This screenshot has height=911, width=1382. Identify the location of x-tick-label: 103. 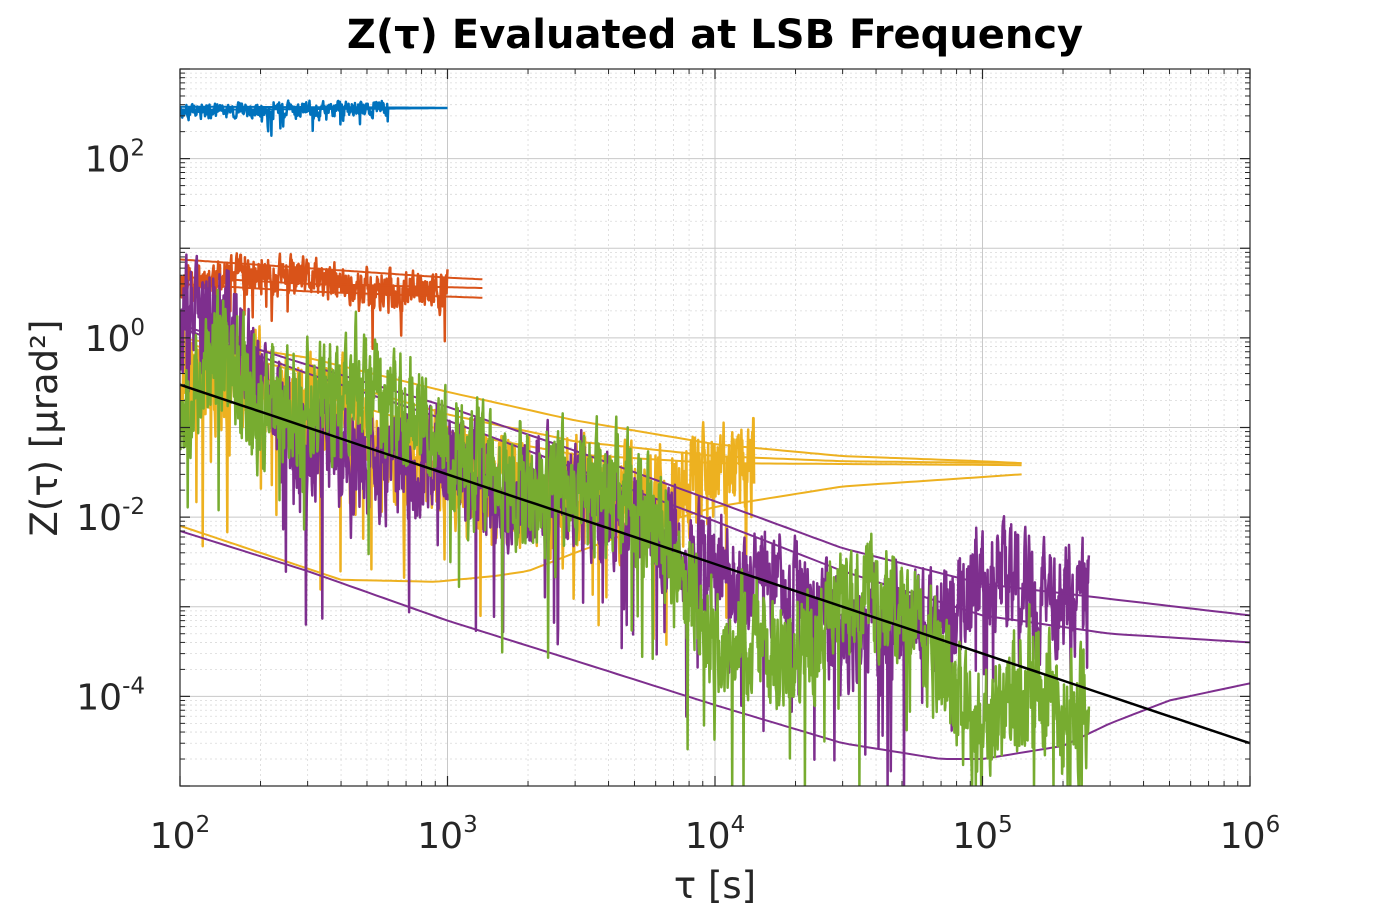
(447, 834).